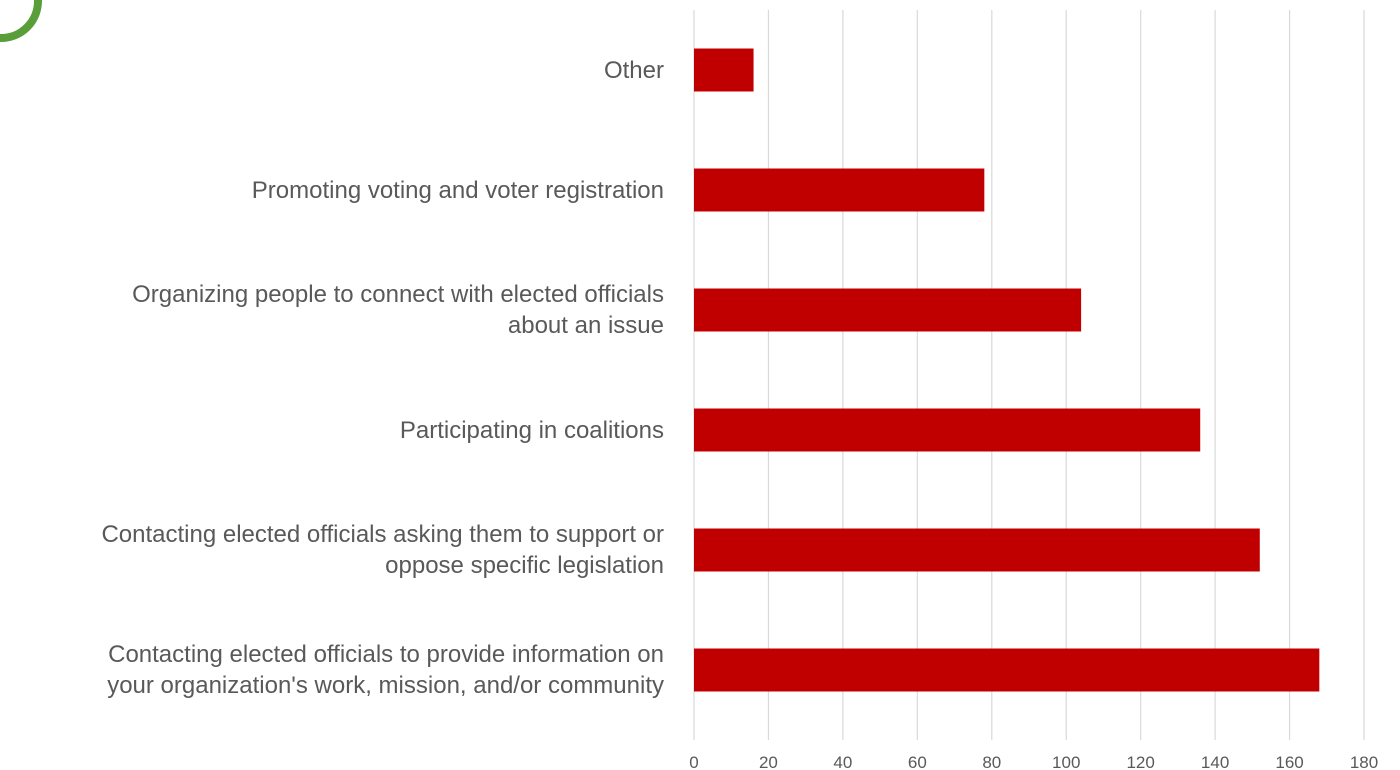 This screenshot has height=770, width=1400. I want to click on category-label-line: Other, so click(633, 70).